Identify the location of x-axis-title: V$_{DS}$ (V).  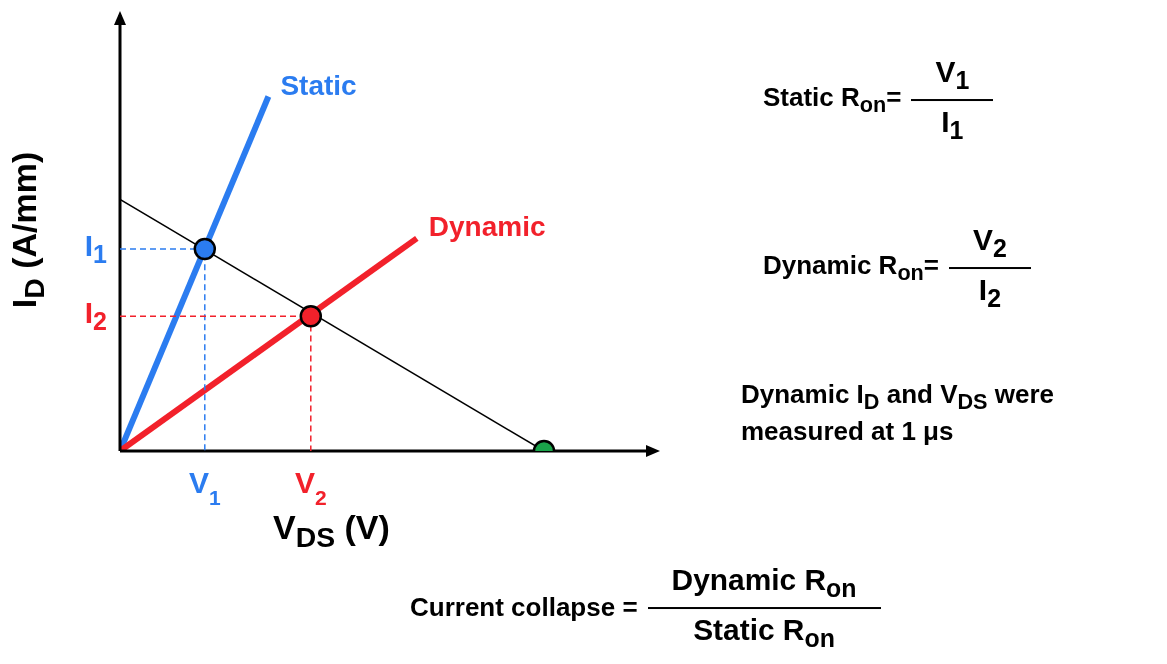
(331, 530).